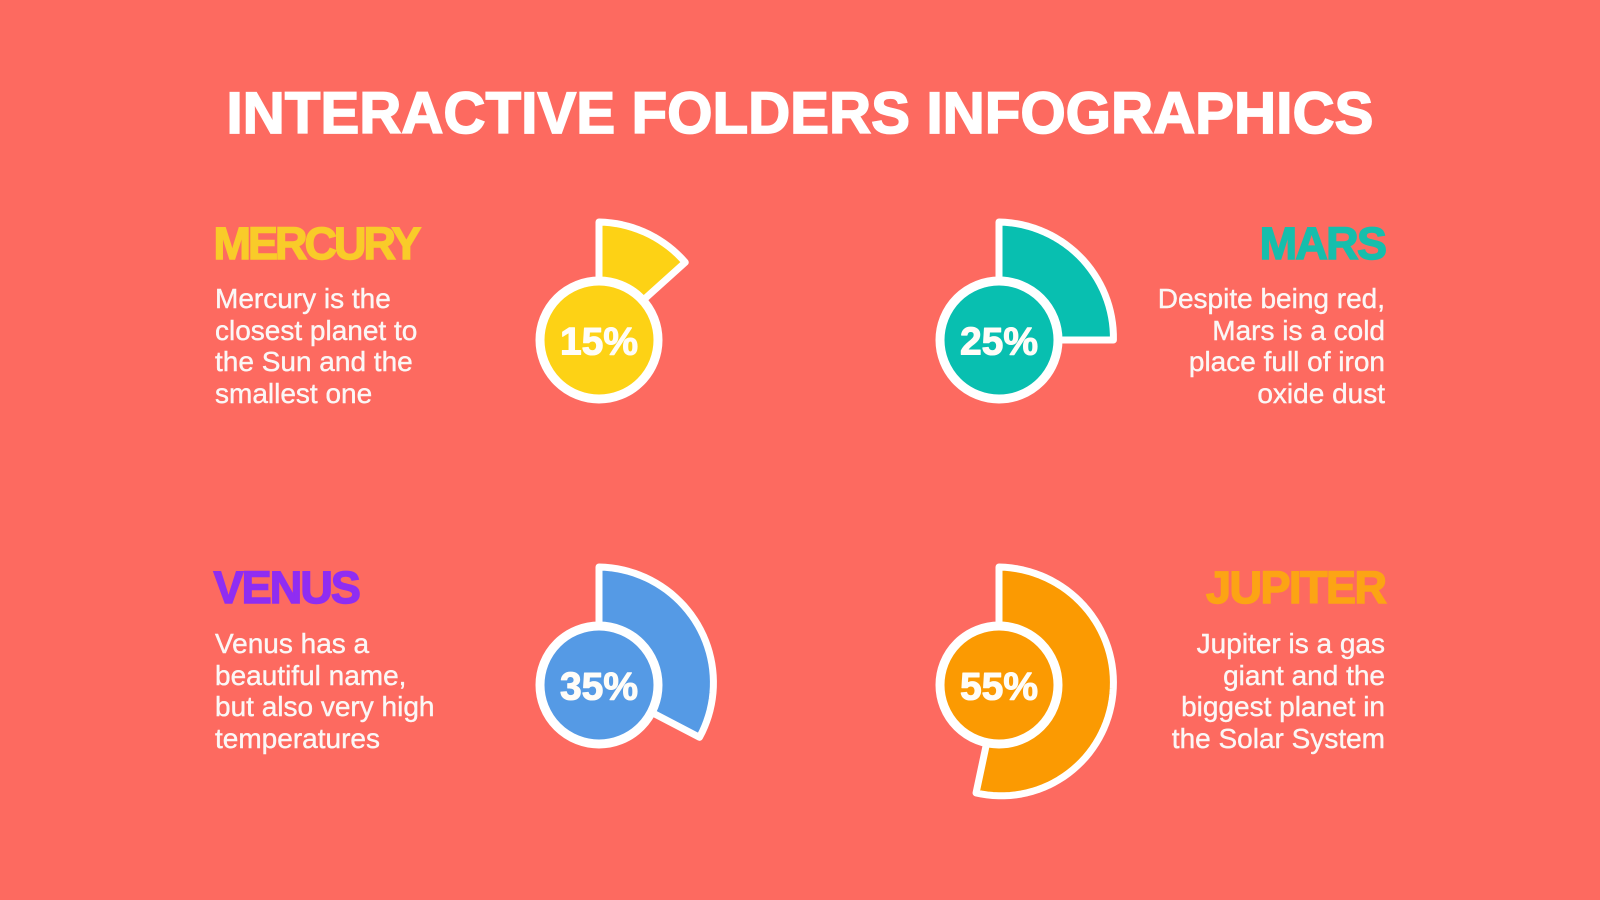 This screenshot has width=1600, height=900. What do you see at coordinates (599, 341) in the screenshot?
I see `svg-text: 15%` at bounding box center [599, 341].